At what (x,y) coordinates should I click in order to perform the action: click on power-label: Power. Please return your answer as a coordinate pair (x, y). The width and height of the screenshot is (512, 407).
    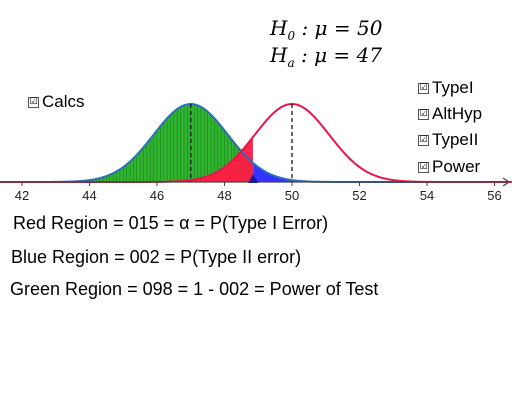
    Looking at the image, I should click on (456, 167).